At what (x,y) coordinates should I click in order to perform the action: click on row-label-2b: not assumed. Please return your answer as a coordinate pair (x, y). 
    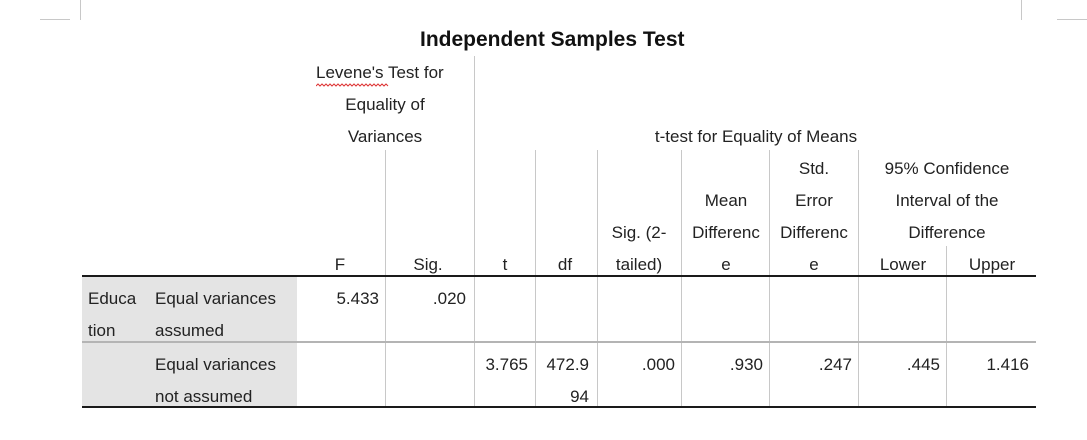
    Looking at the image, I should click on (204, 396).